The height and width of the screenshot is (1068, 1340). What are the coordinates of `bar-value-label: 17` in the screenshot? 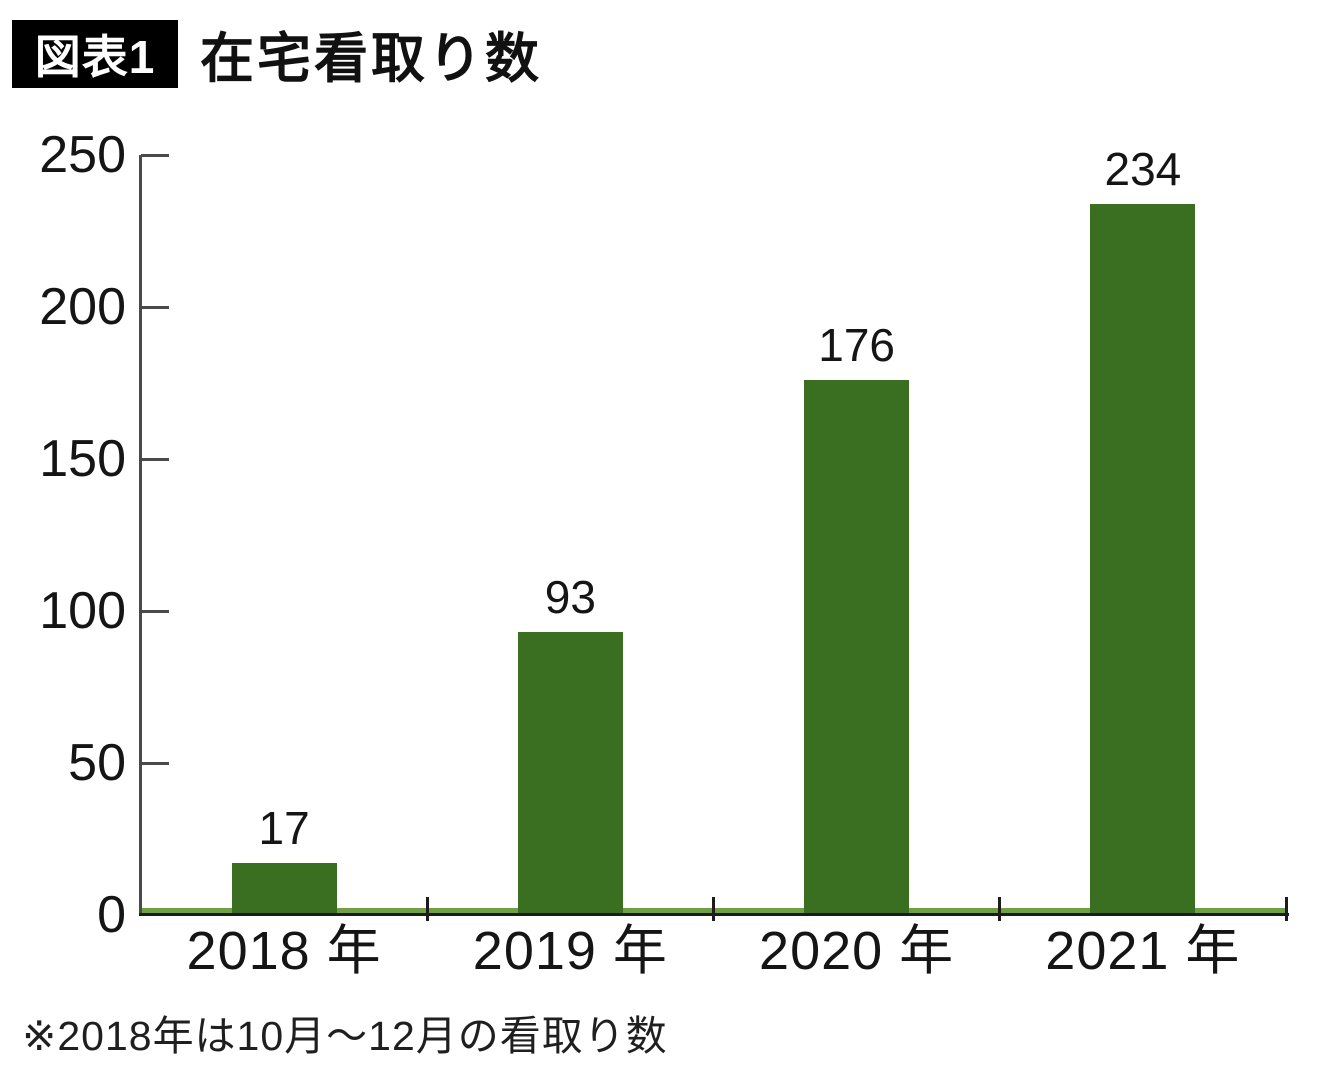 It's located at (284, 828).